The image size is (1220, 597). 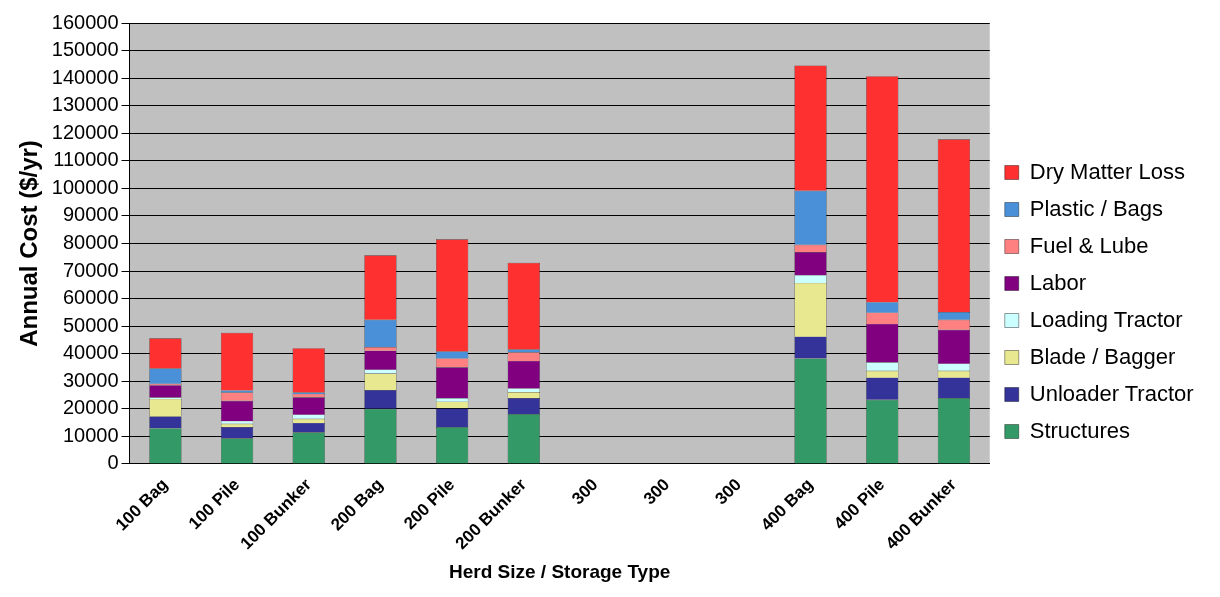 I want to click on y-tick-label: 60000, so click(x=90, y=297).